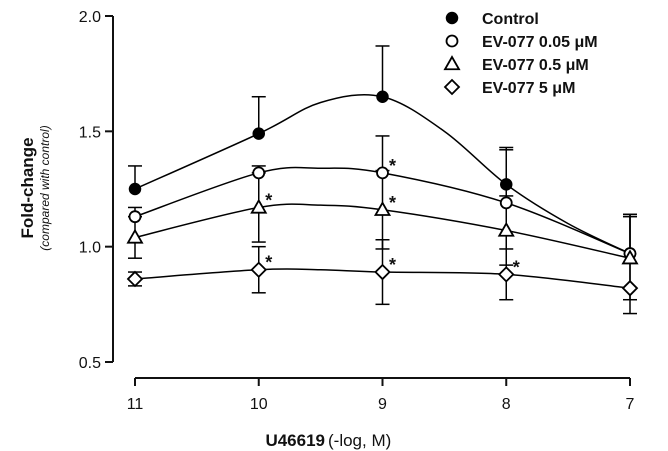  What do you see at coordinates (135, 404) in the screenshot?
I see `x-tick-label: 11` at bounding box center [135, 404].